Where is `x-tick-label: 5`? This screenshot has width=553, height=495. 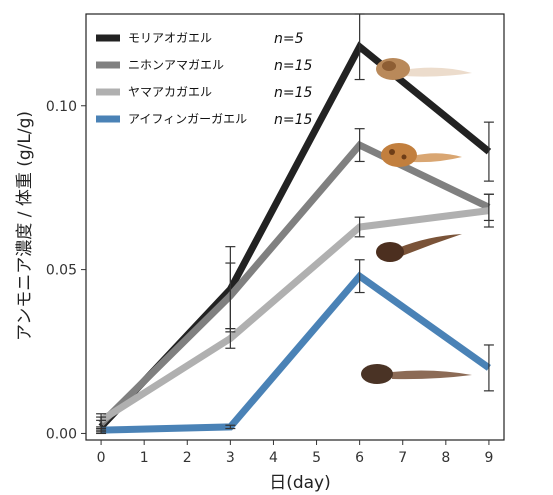
x-tick-label: 5 is located at coordinates (316, 458).